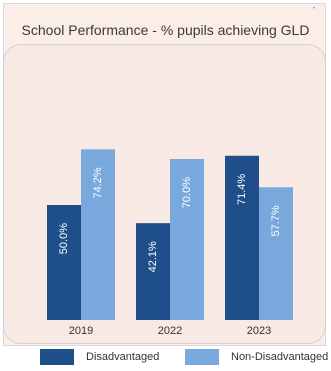  Describe the element at coordinates (165, 360) in the screenshot. I see `legend: Disadvantaged Non-Disadvantaged` at that location.